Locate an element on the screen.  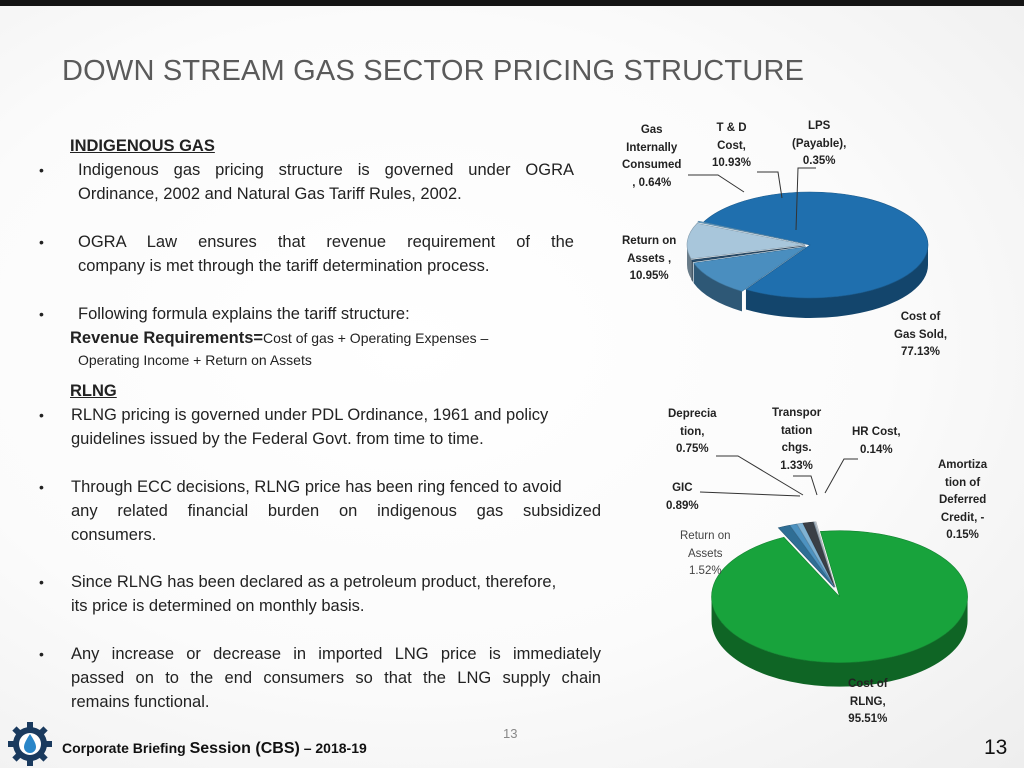
pie2-label-return-on-assets: Return on Assets 1.52% is located at coordinates (705, 553).